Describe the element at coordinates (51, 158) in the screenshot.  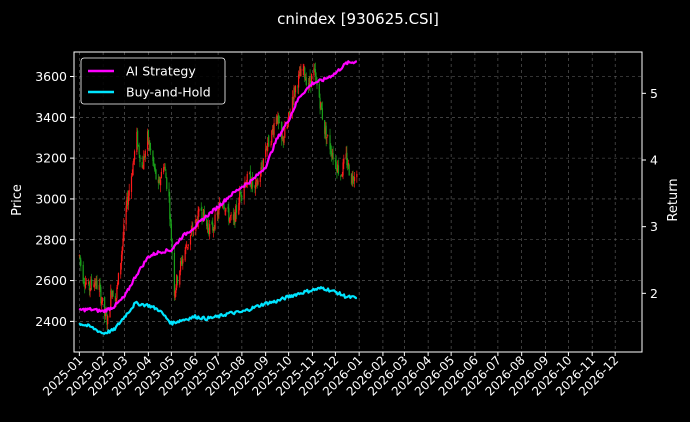
I see `left-tick-label: 3200` at that location.